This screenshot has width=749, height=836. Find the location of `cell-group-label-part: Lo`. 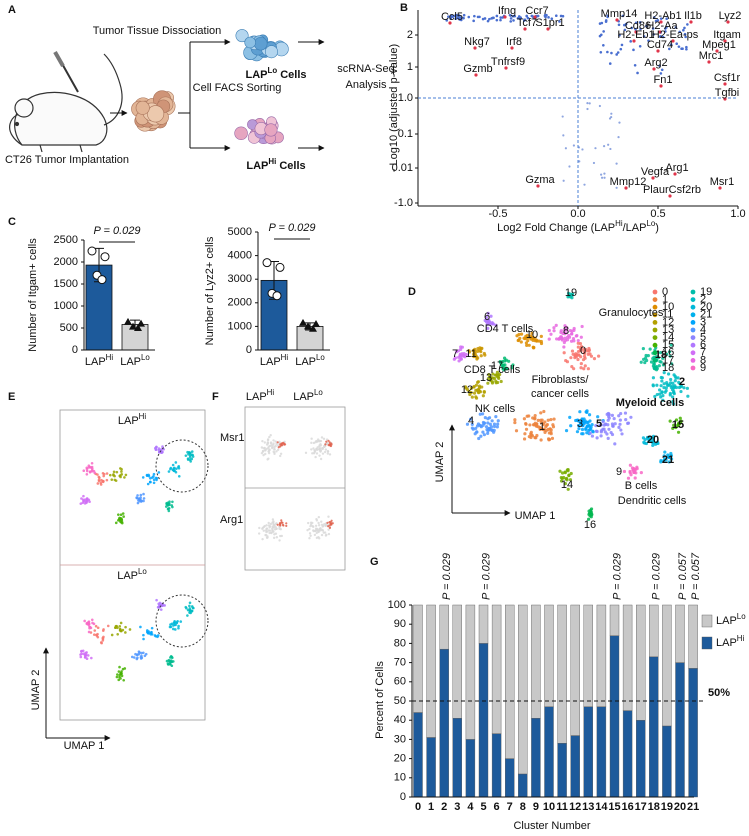

cell-group-label-part: Lo is located at coordinates (272, 70).